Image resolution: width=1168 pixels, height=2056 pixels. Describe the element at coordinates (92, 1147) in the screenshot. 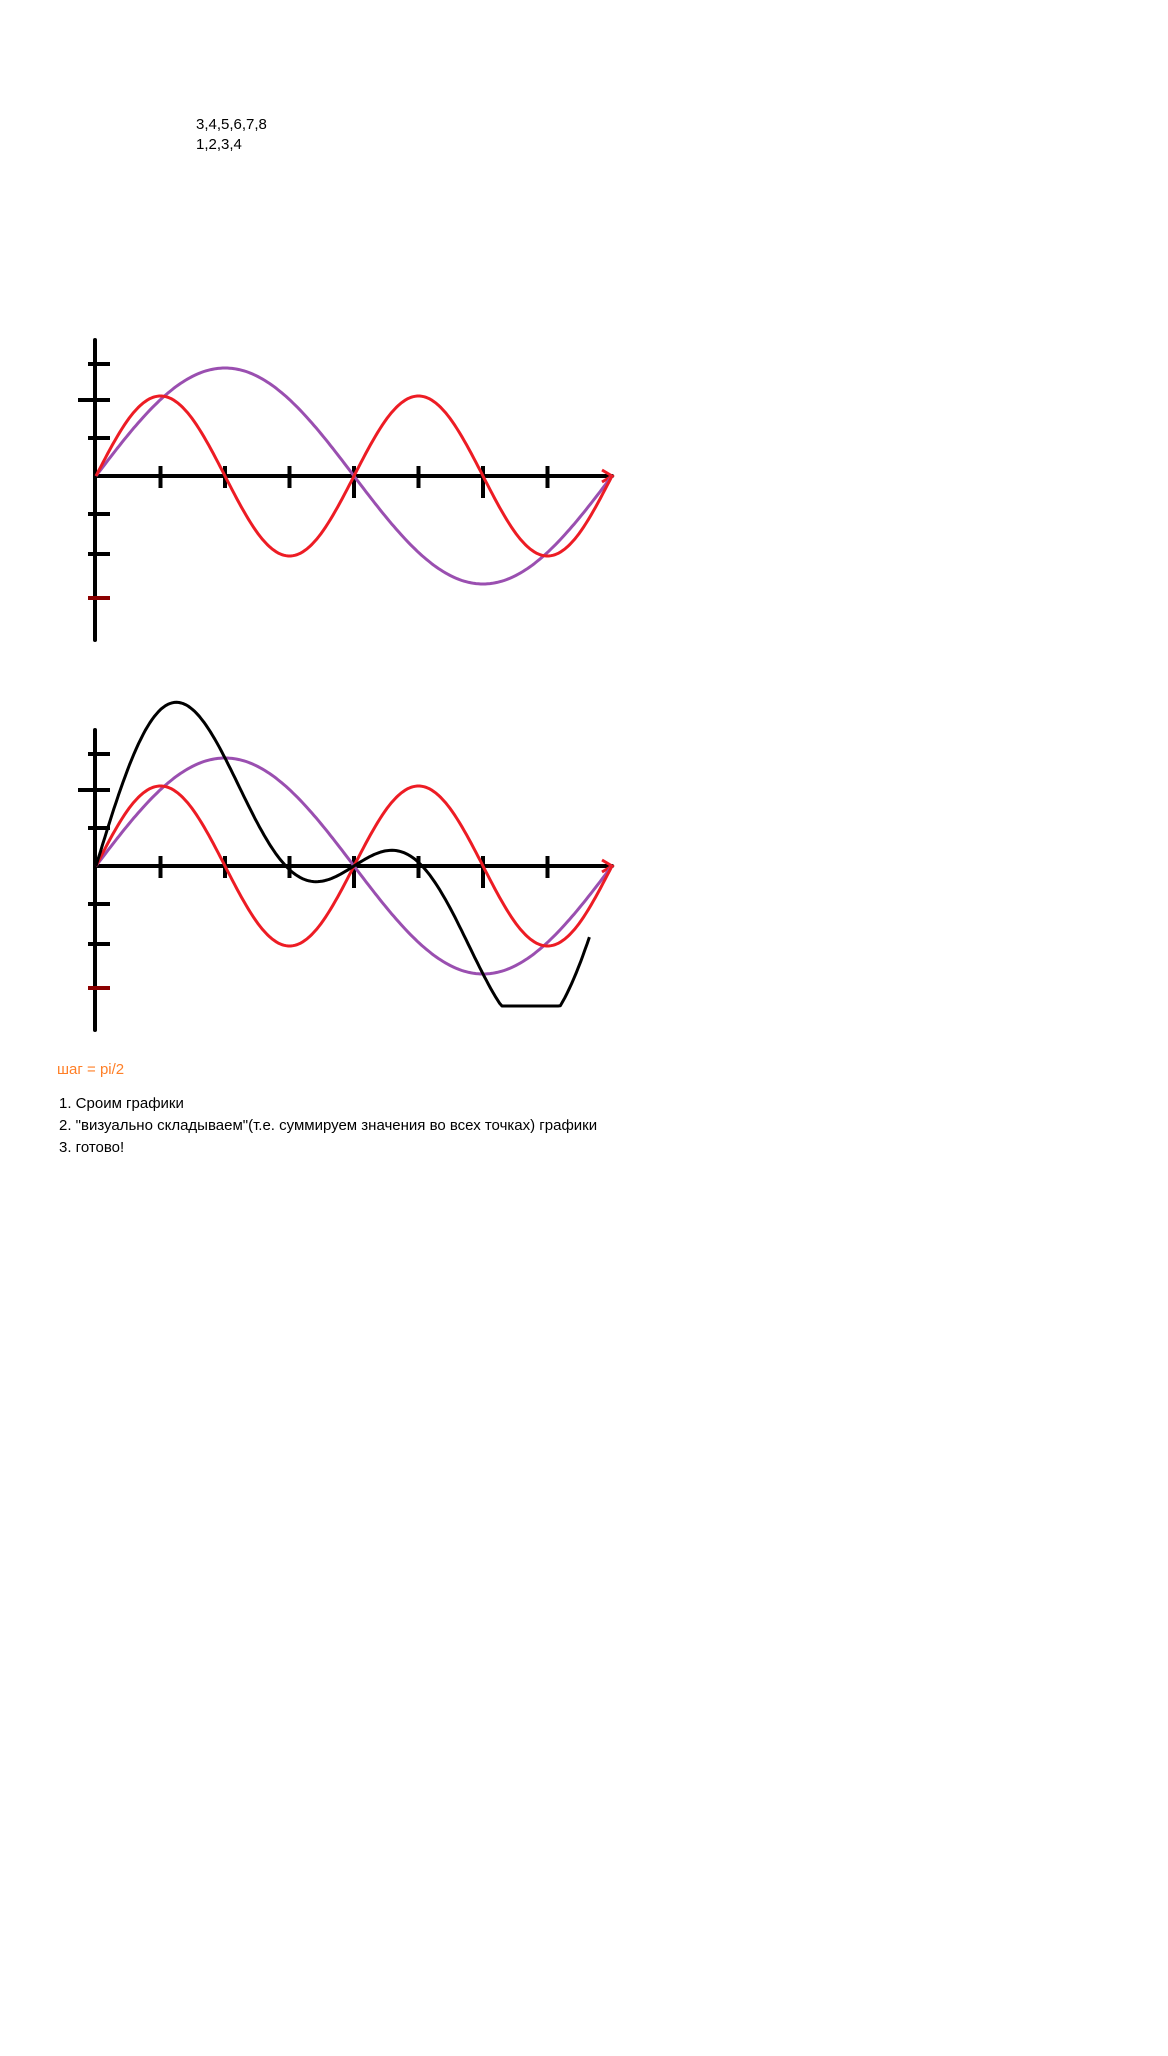

I see `step-item: 3. готово!` at that location.